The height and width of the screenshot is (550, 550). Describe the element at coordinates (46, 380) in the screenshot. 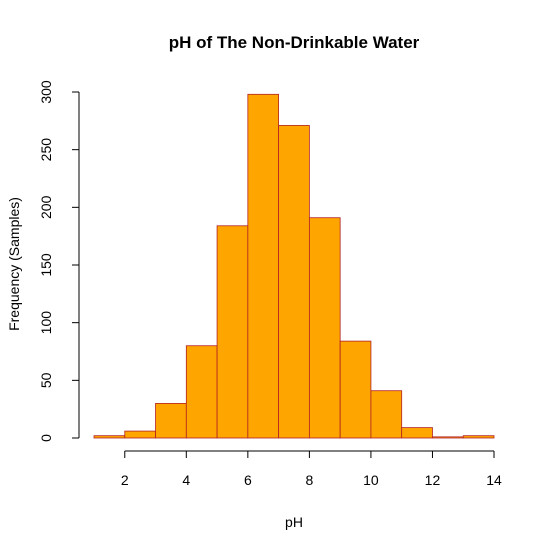

I see `y-tick-label: 50` at that location.